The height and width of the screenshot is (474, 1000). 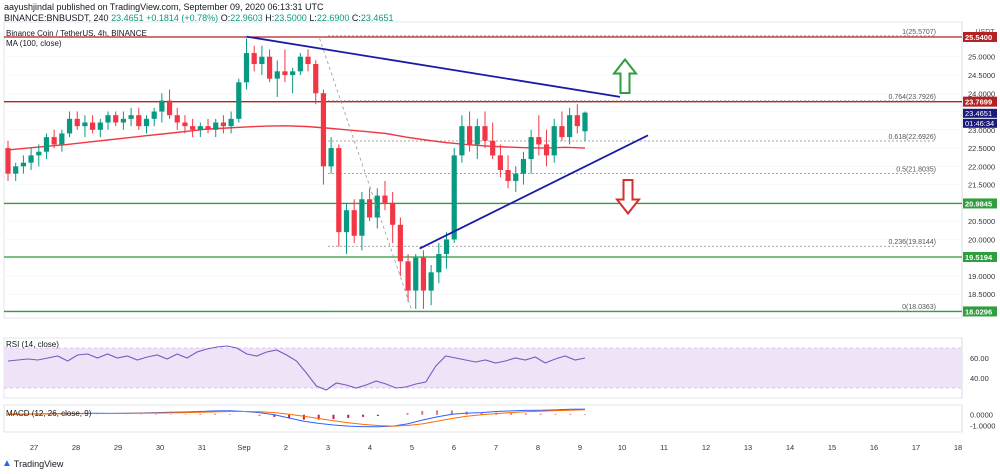 What do you see at coordinates (182, 18) in the screenshot?
I see `price-change: +0.1814 (+0.78%)` at bounding box center [182, 18].